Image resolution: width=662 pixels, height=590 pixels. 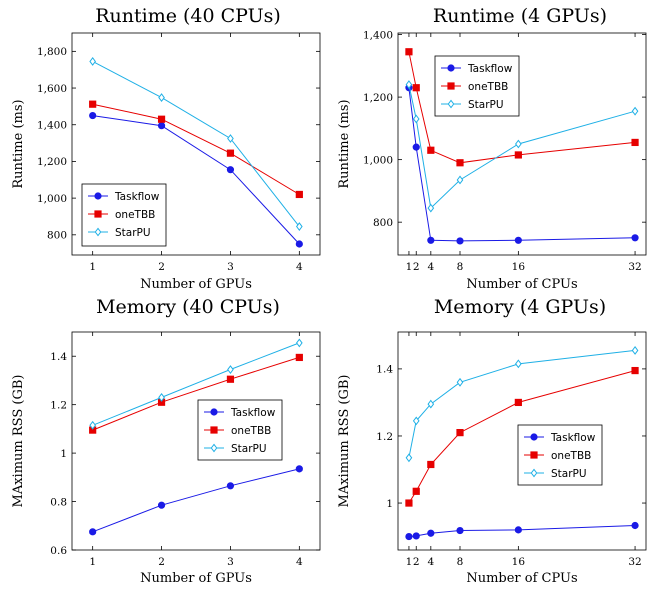 What do you see at coordinates (378, 98) in the screenshot?
I see `y-tick-label: 1,200` at bounding box center [378, 98].